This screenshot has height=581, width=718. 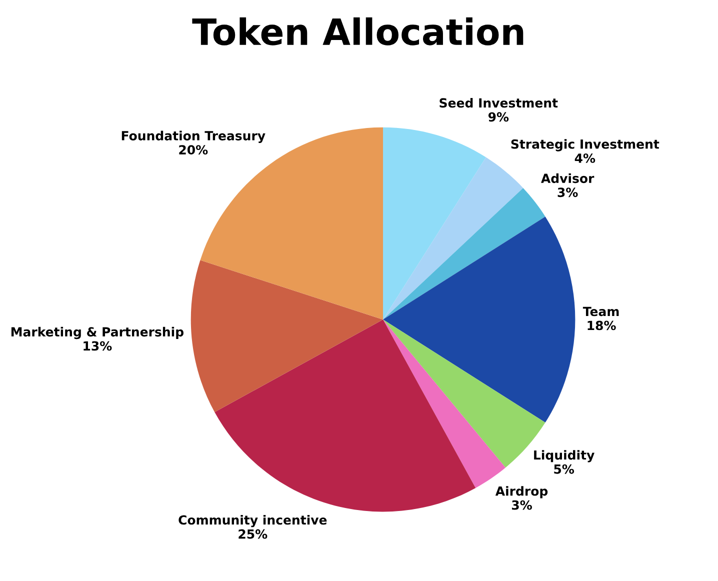 What do you see at coordinates (585, 145) in the screenshot?
I see `slice-label: Strategic Investment` at bounding box center [585, 145].